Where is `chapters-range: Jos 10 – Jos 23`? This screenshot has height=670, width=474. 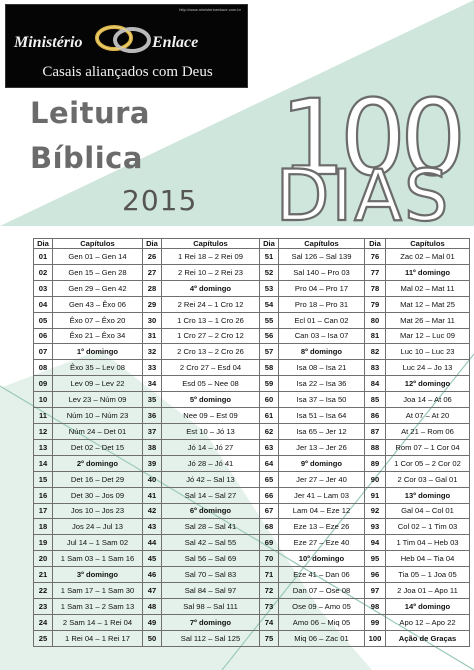 chapters-range: Jos 10 – Jos 23 is located at coordinates (97, 511).